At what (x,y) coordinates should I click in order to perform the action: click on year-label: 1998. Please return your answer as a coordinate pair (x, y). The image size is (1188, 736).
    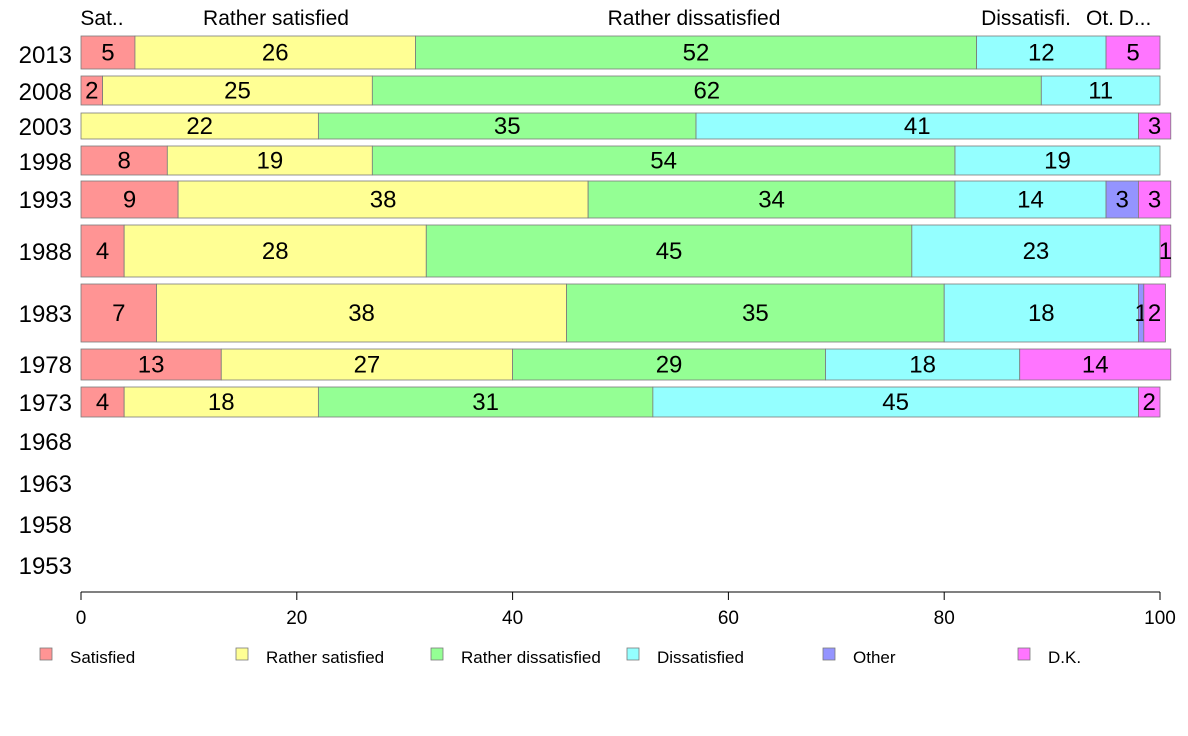
    Looking at the image, I should click on (45, 162).